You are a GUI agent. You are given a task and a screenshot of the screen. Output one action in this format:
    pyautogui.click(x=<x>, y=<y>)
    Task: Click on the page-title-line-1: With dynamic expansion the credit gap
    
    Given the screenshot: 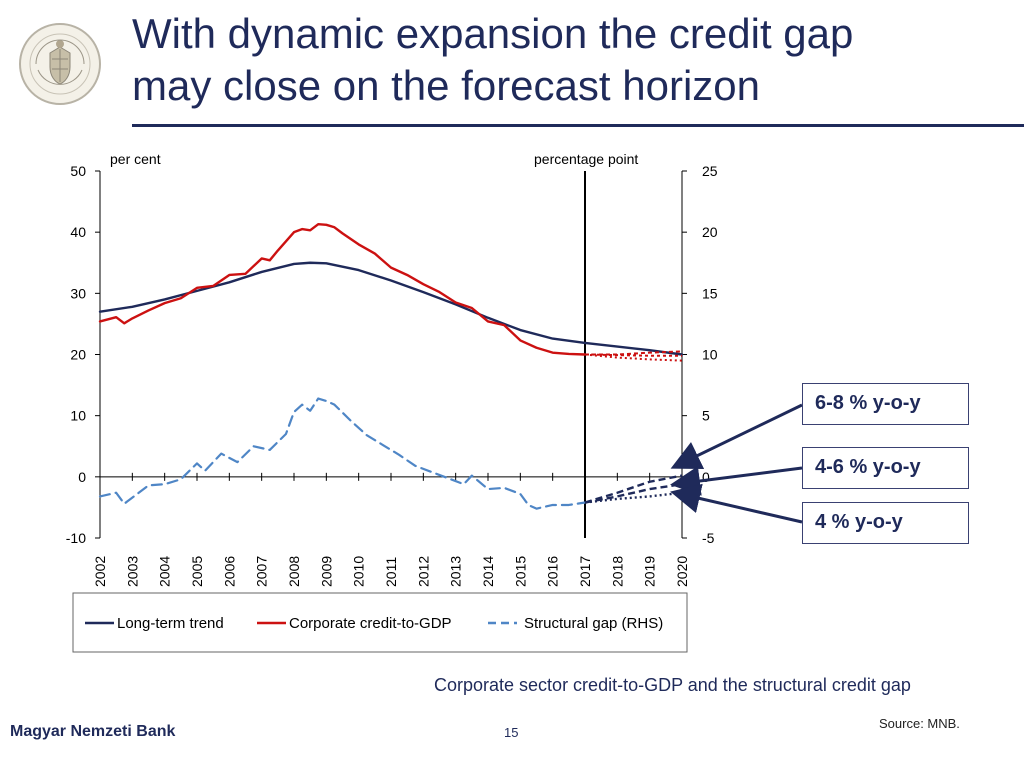 What is the action you would take?
    pyautogui.click(x=493, y=33)
    